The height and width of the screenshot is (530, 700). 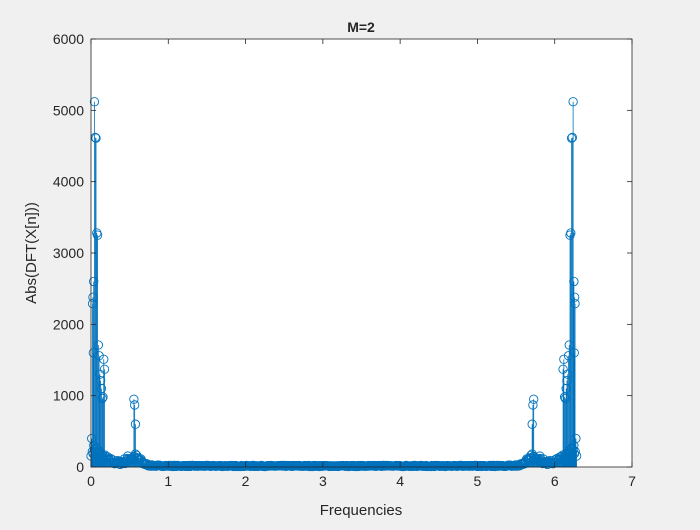 What do you see at coordinates (361, 27) in the screenshot?
I see `chart-title: M=2` at bounding box center [361, 27].